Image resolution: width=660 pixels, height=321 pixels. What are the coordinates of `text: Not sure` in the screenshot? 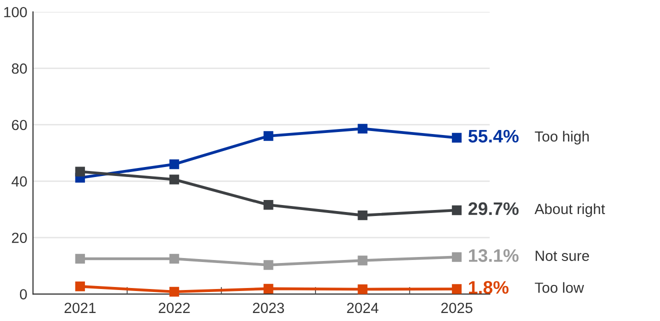 It's located at (563, 255).